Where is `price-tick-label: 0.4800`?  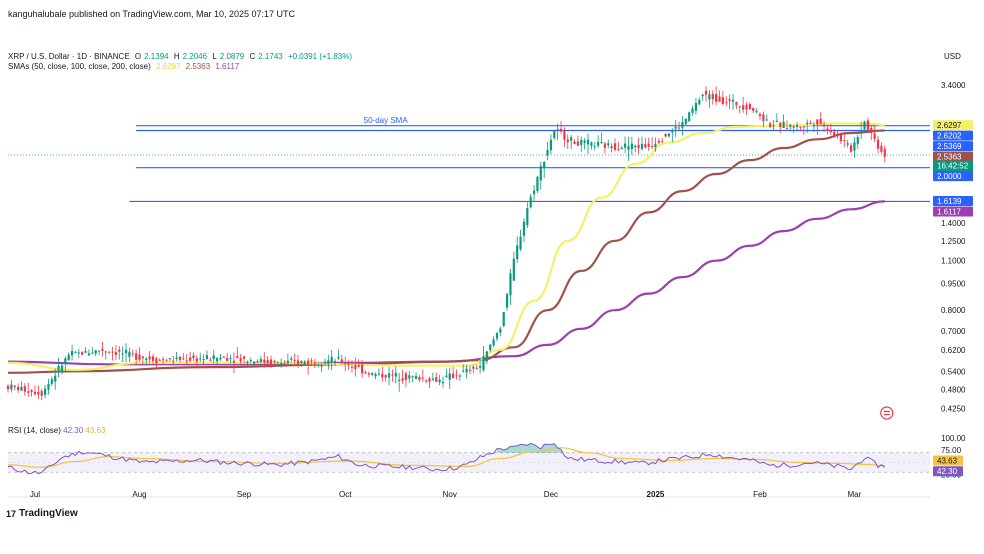
price-tick-label: 0.4800 is located at coordinates (953, 390).